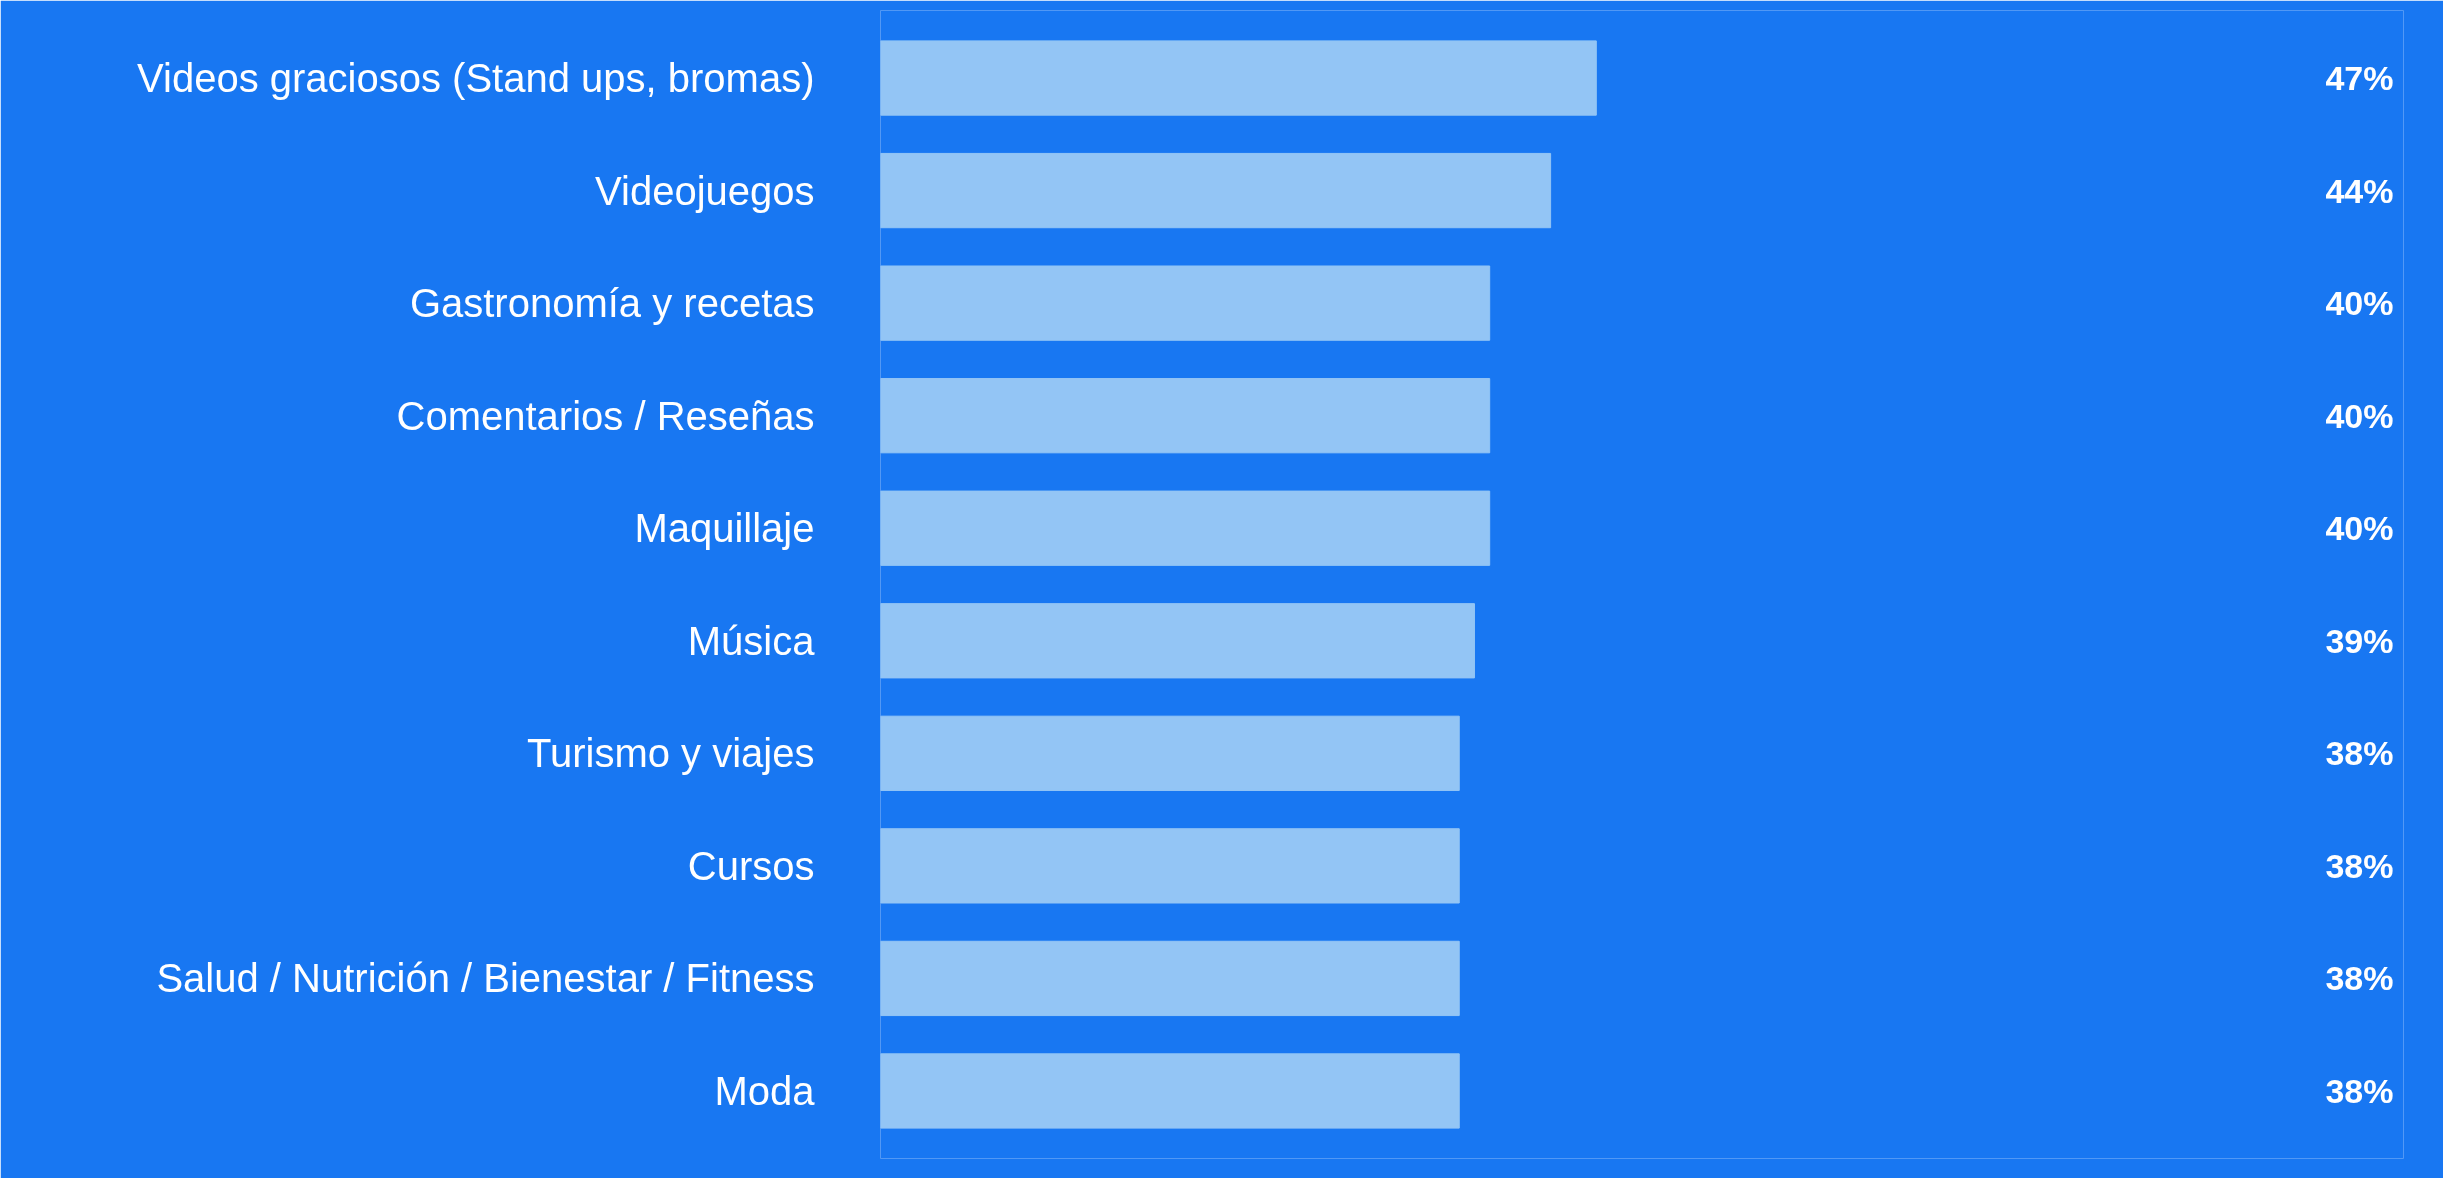 The width and height of the screenshot is (2443, 1178). What do you see at coordinates (485, 978) in the screenshot?
I see `y-tick-label: Salud / Nutrición / Bienestar / Fitness` at bounding box center [485, 978].